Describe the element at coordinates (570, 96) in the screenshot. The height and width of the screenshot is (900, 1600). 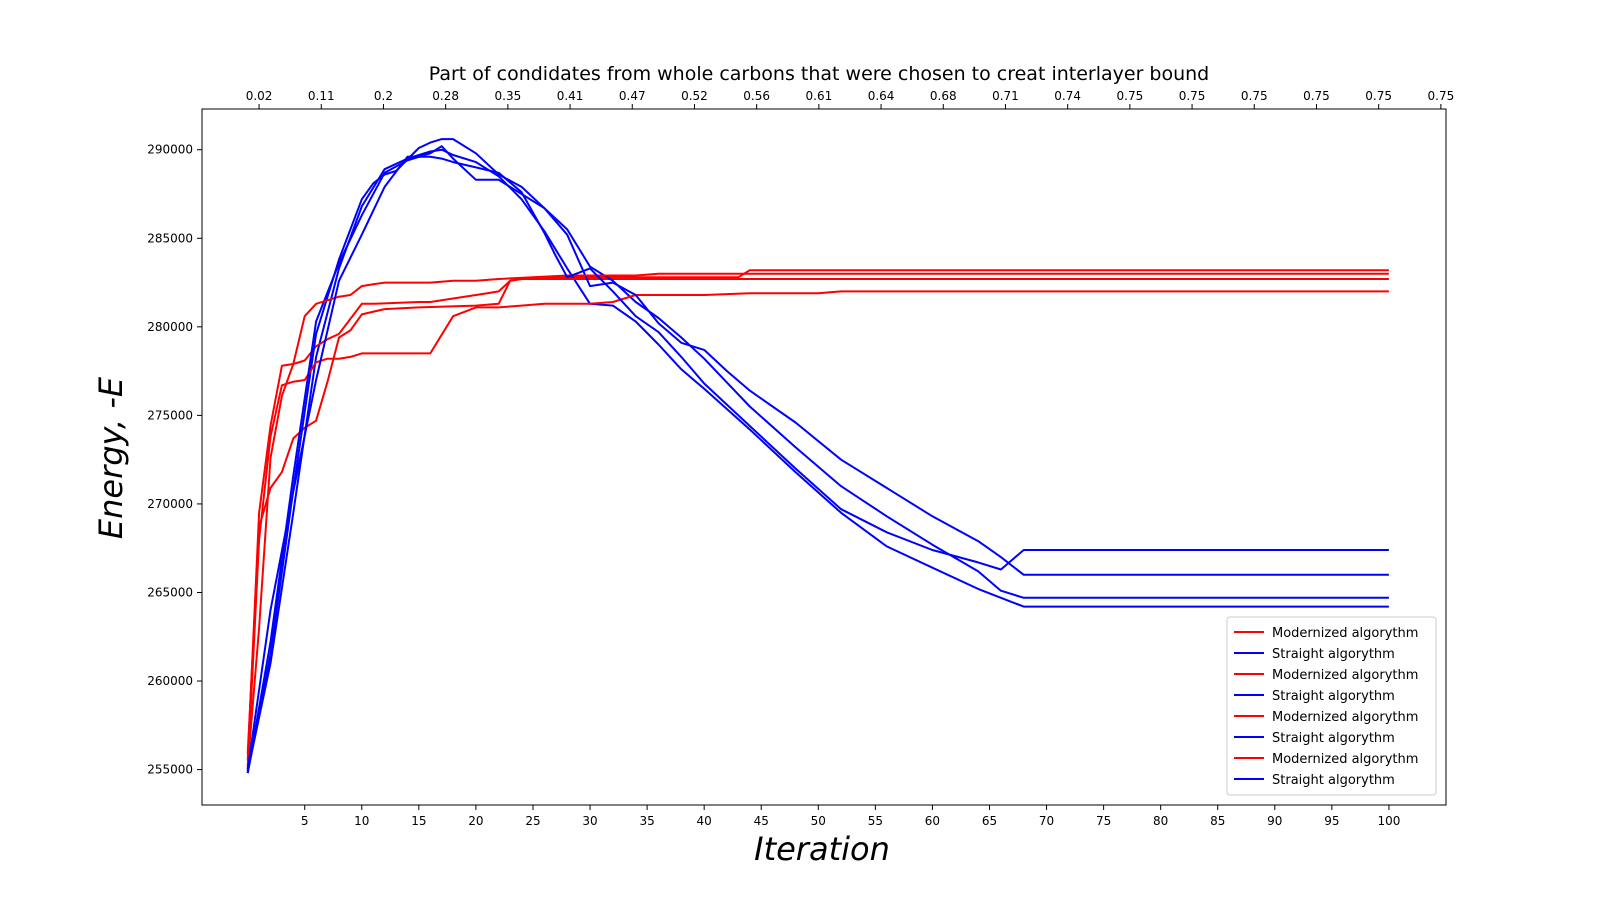
I see `top-tick-label: 0.41` at that location.